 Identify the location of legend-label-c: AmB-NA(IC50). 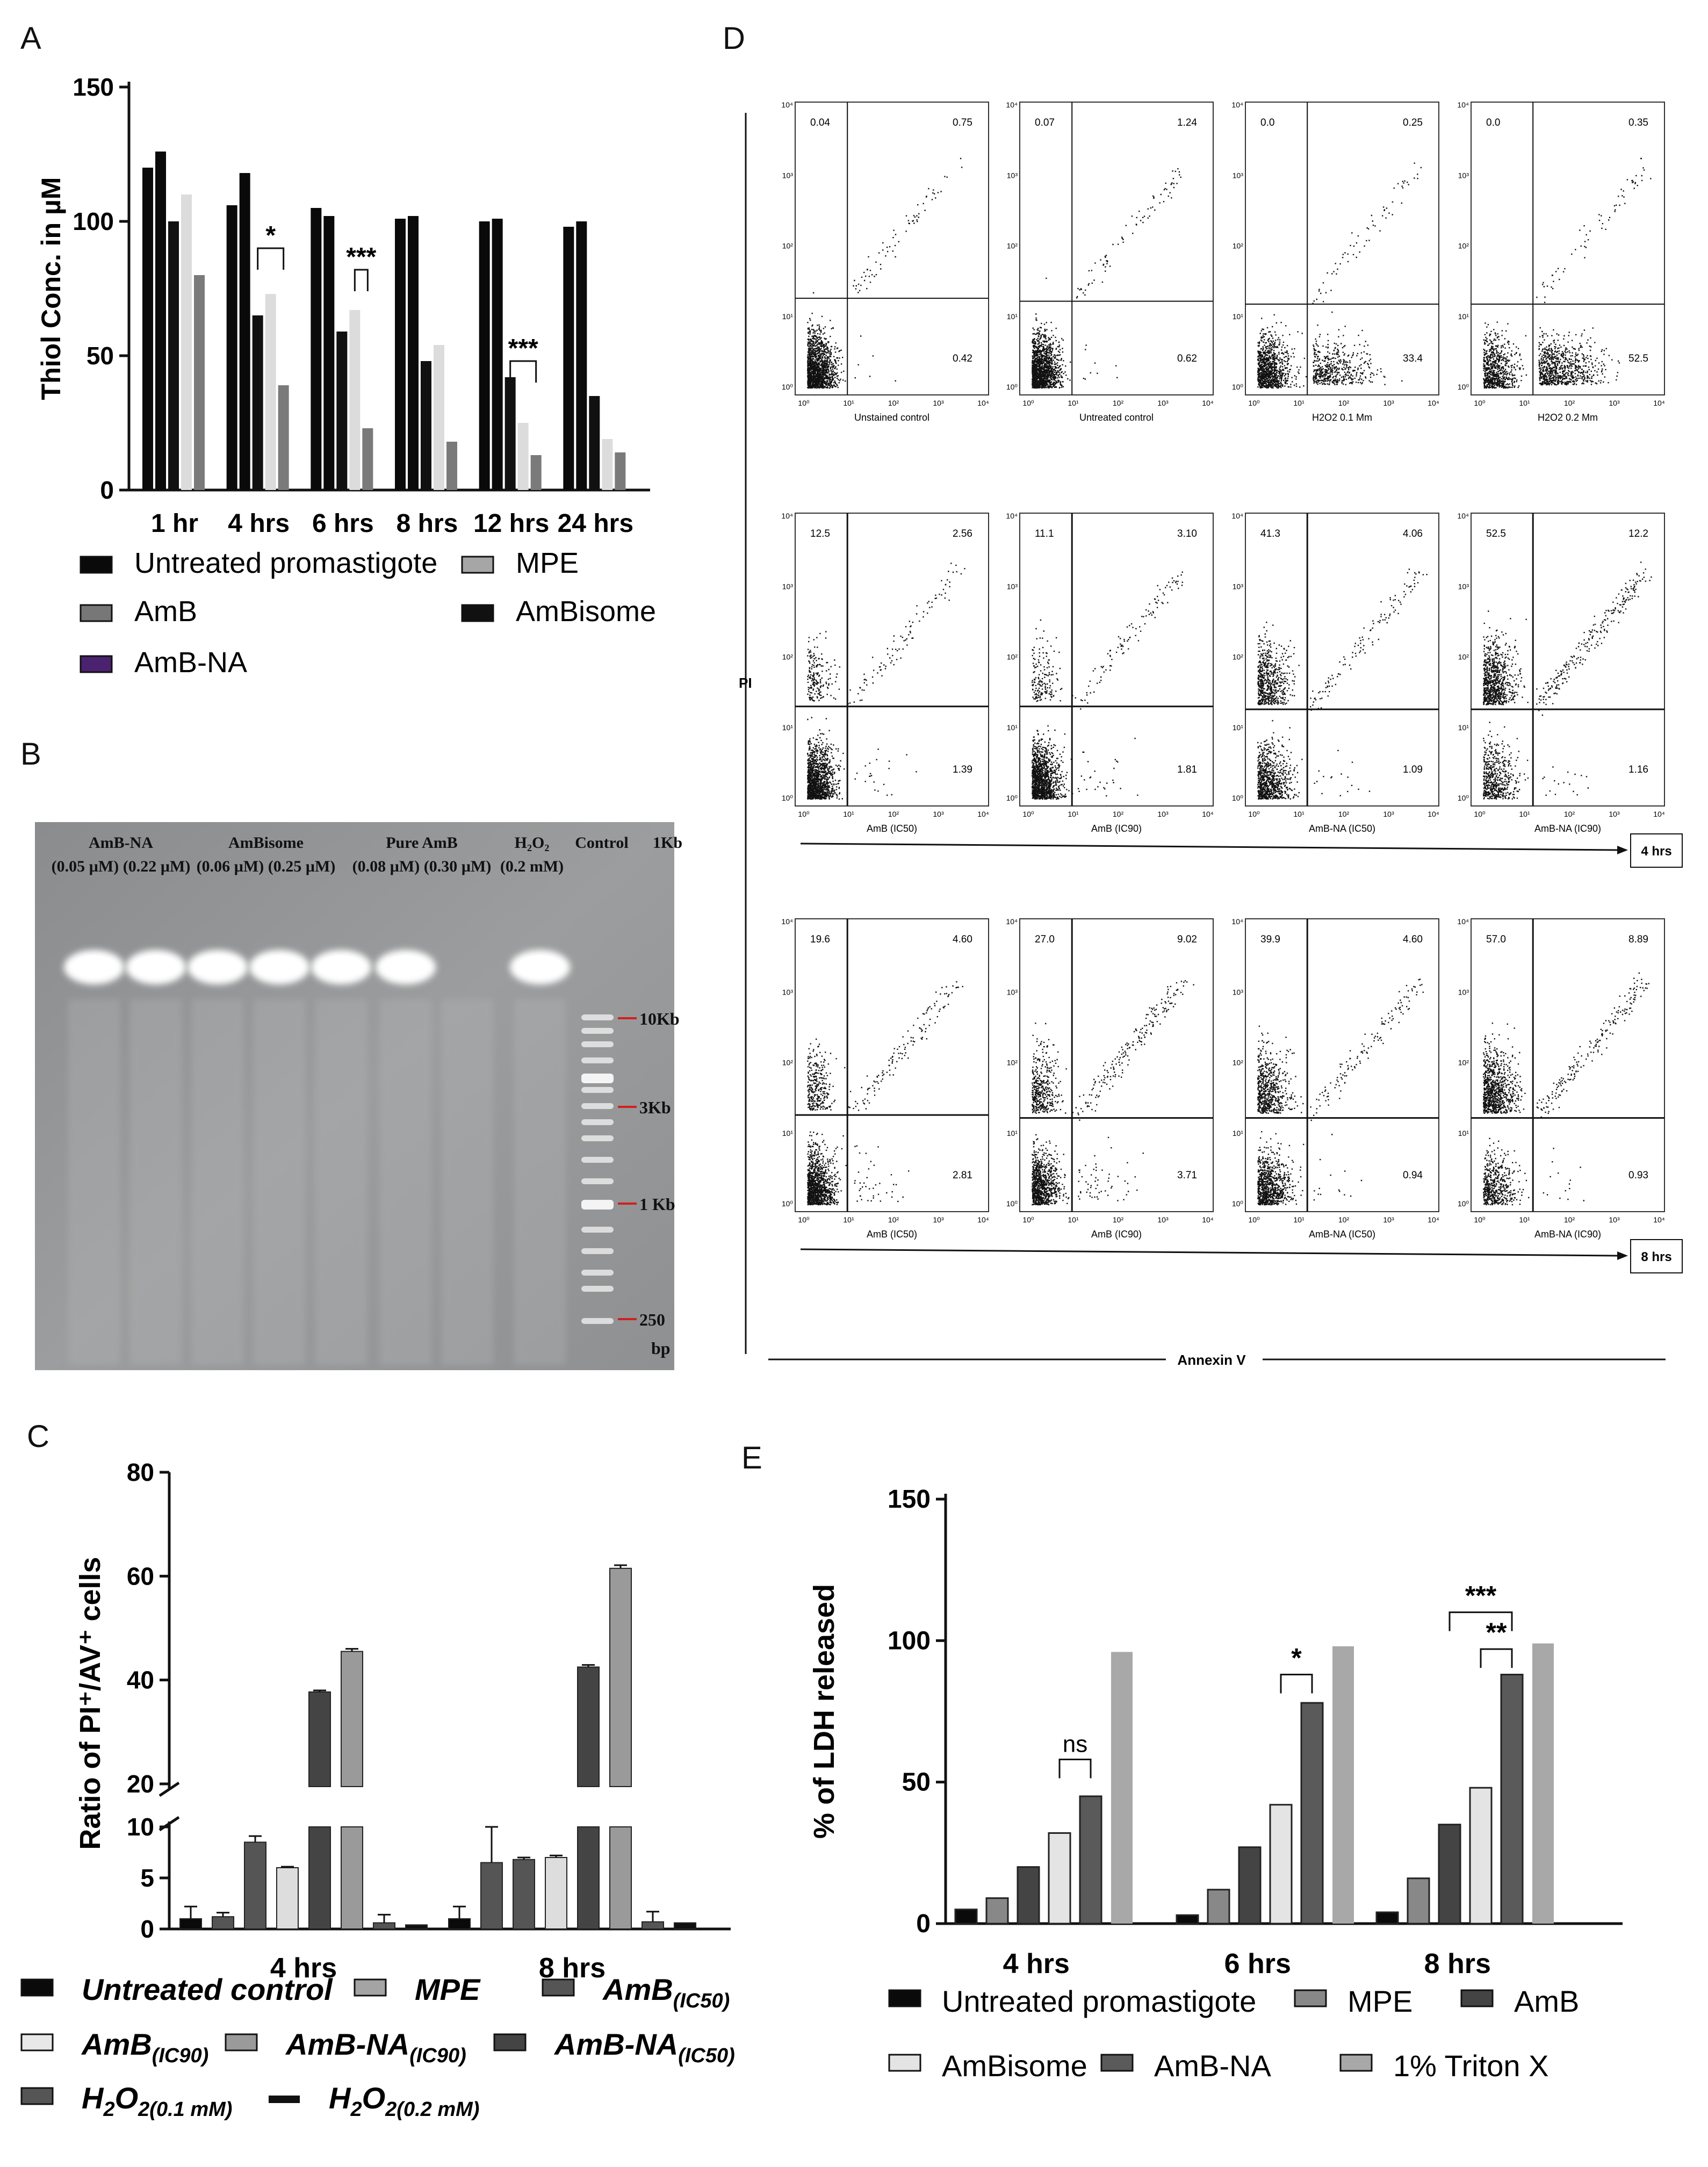
(644, 2047).